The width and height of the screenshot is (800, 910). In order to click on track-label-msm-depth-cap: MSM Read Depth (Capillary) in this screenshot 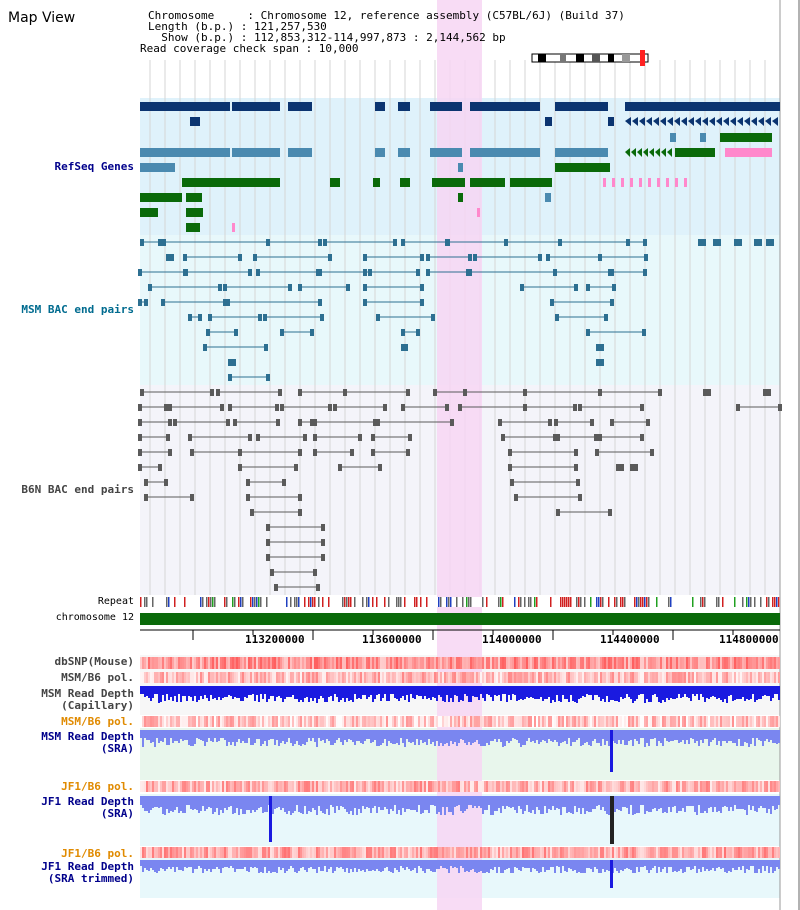, I will do `click(67, 700)`.